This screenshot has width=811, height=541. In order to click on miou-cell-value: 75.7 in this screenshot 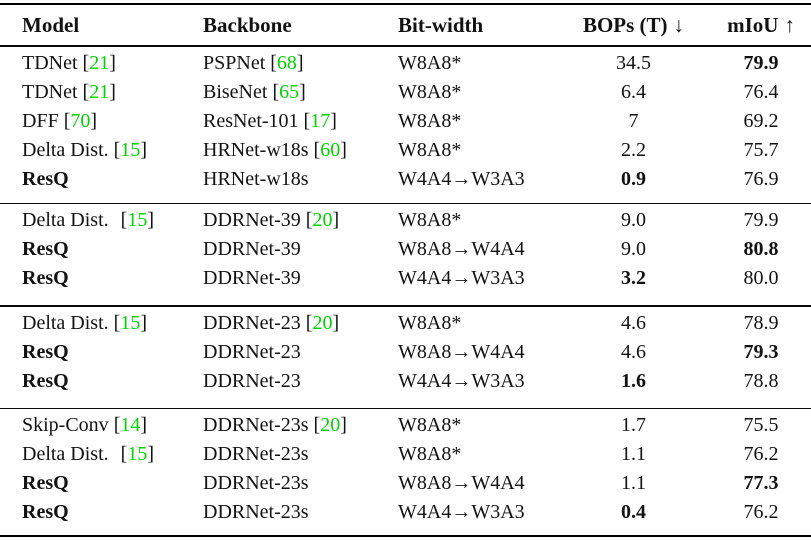, I will do `click(761, 149)`.